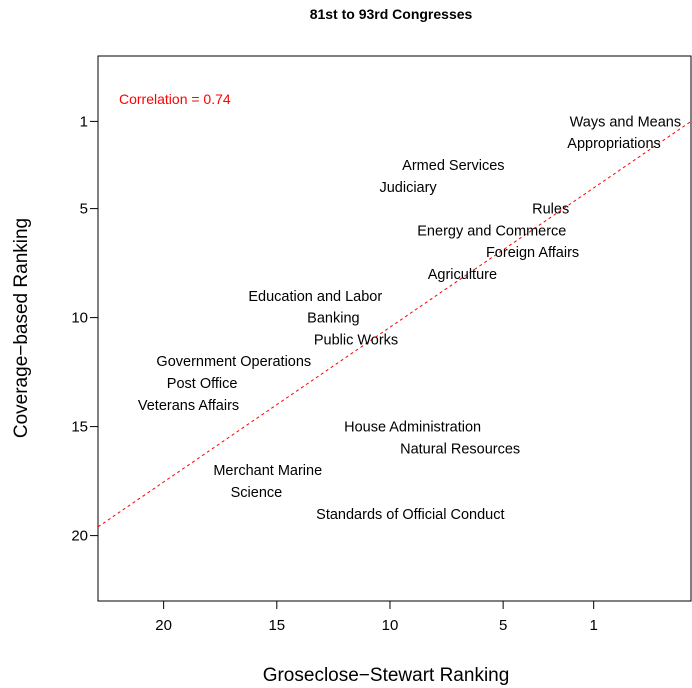 This screenshot has width=692, height=688. What do you see at coordinates (79, 536) in the screenshot?
I see `y-tick-label: 20` at bounding box center [79, 536].